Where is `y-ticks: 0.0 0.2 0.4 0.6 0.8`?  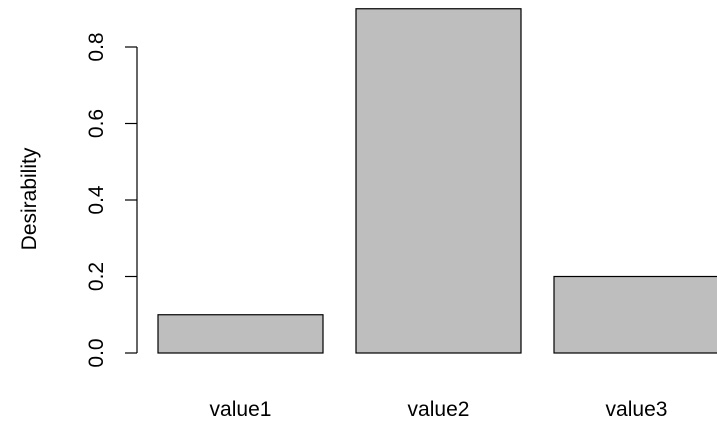
y-ticks: 0.0 0.2 0.4 0.6 0.8 is located at coordinates (111, 200).